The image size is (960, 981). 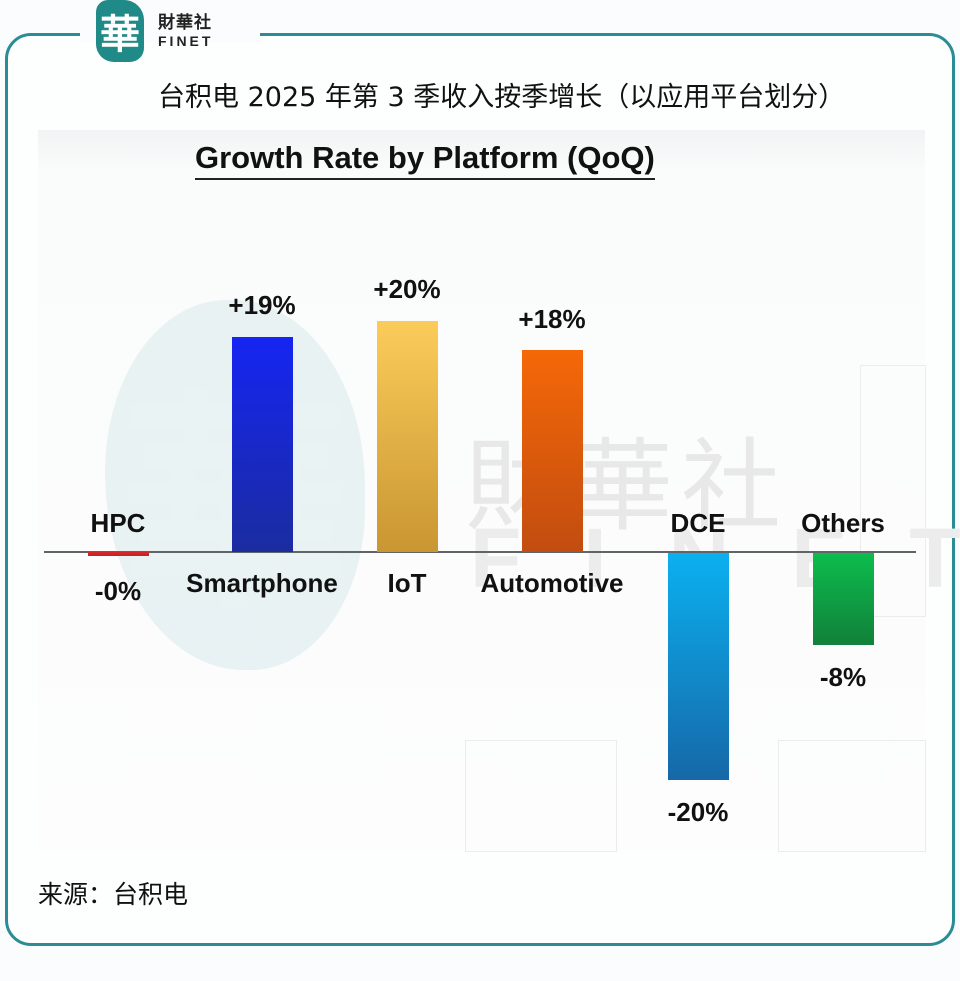 What do you see at coordinates (552, 451) in the screenshot?
I see `bar-automotive` at bounding box center [552, 451].